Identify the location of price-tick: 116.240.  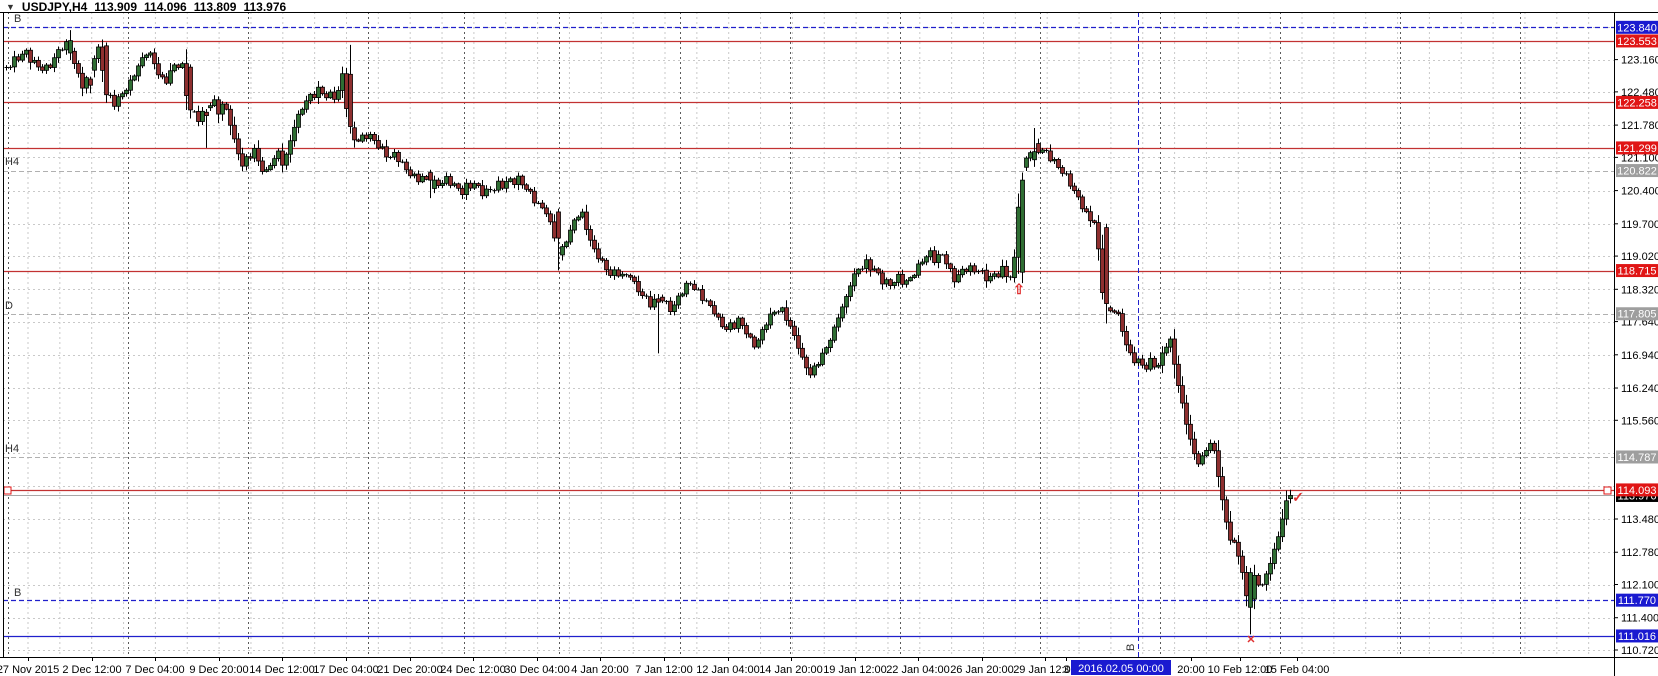
(1639, 389).